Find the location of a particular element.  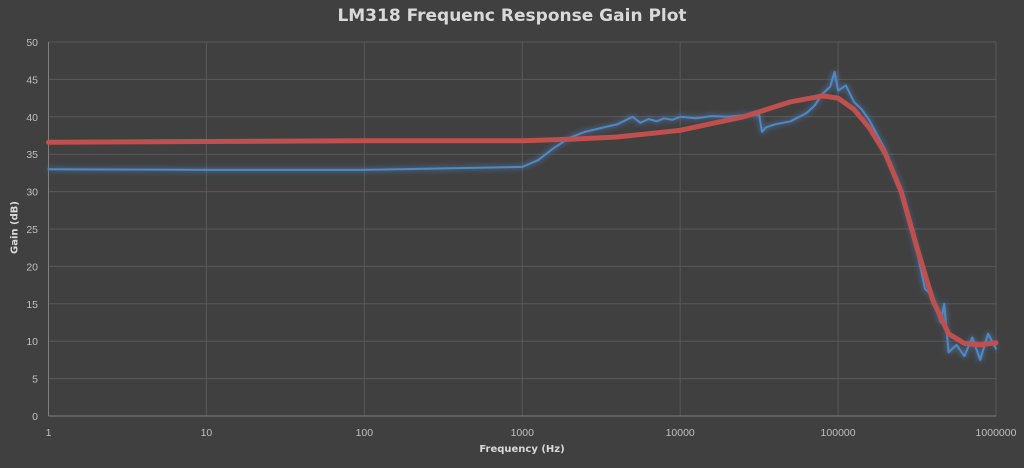

x-tick-label: 100000 is located at coordinates (838, 433).